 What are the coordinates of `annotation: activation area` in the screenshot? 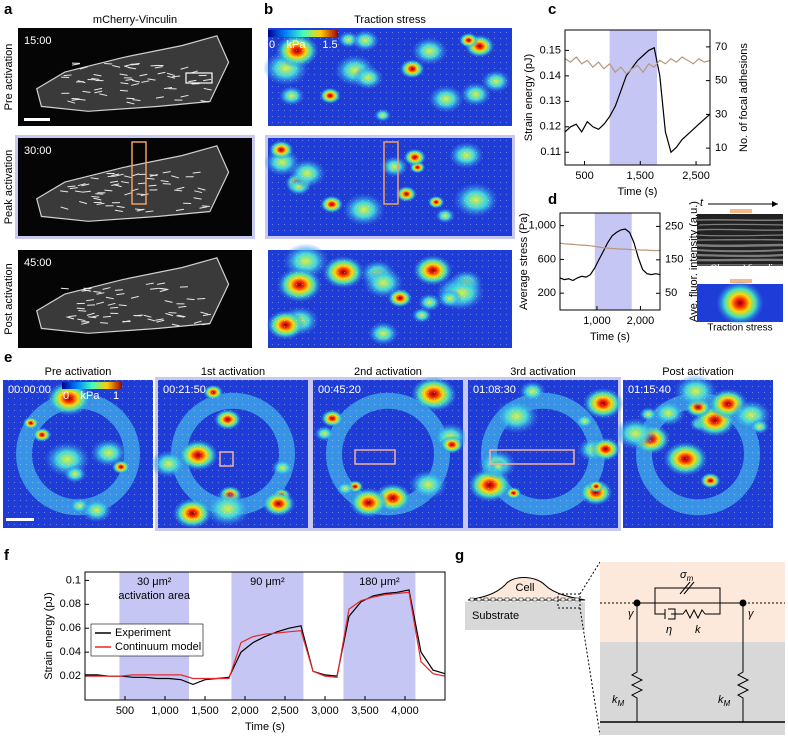 It's located at (154, 596).